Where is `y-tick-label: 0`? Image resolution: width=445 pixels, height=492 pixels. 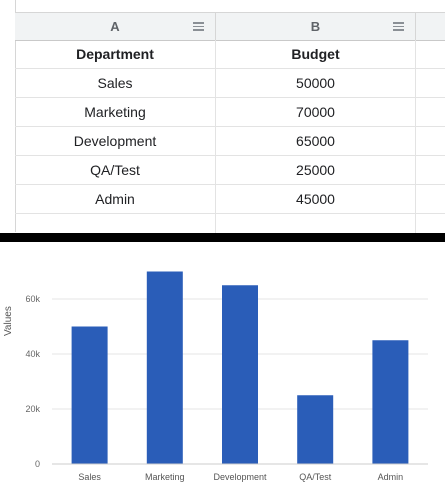 y-tick-label: 0 is located at coordinates (37, 464).